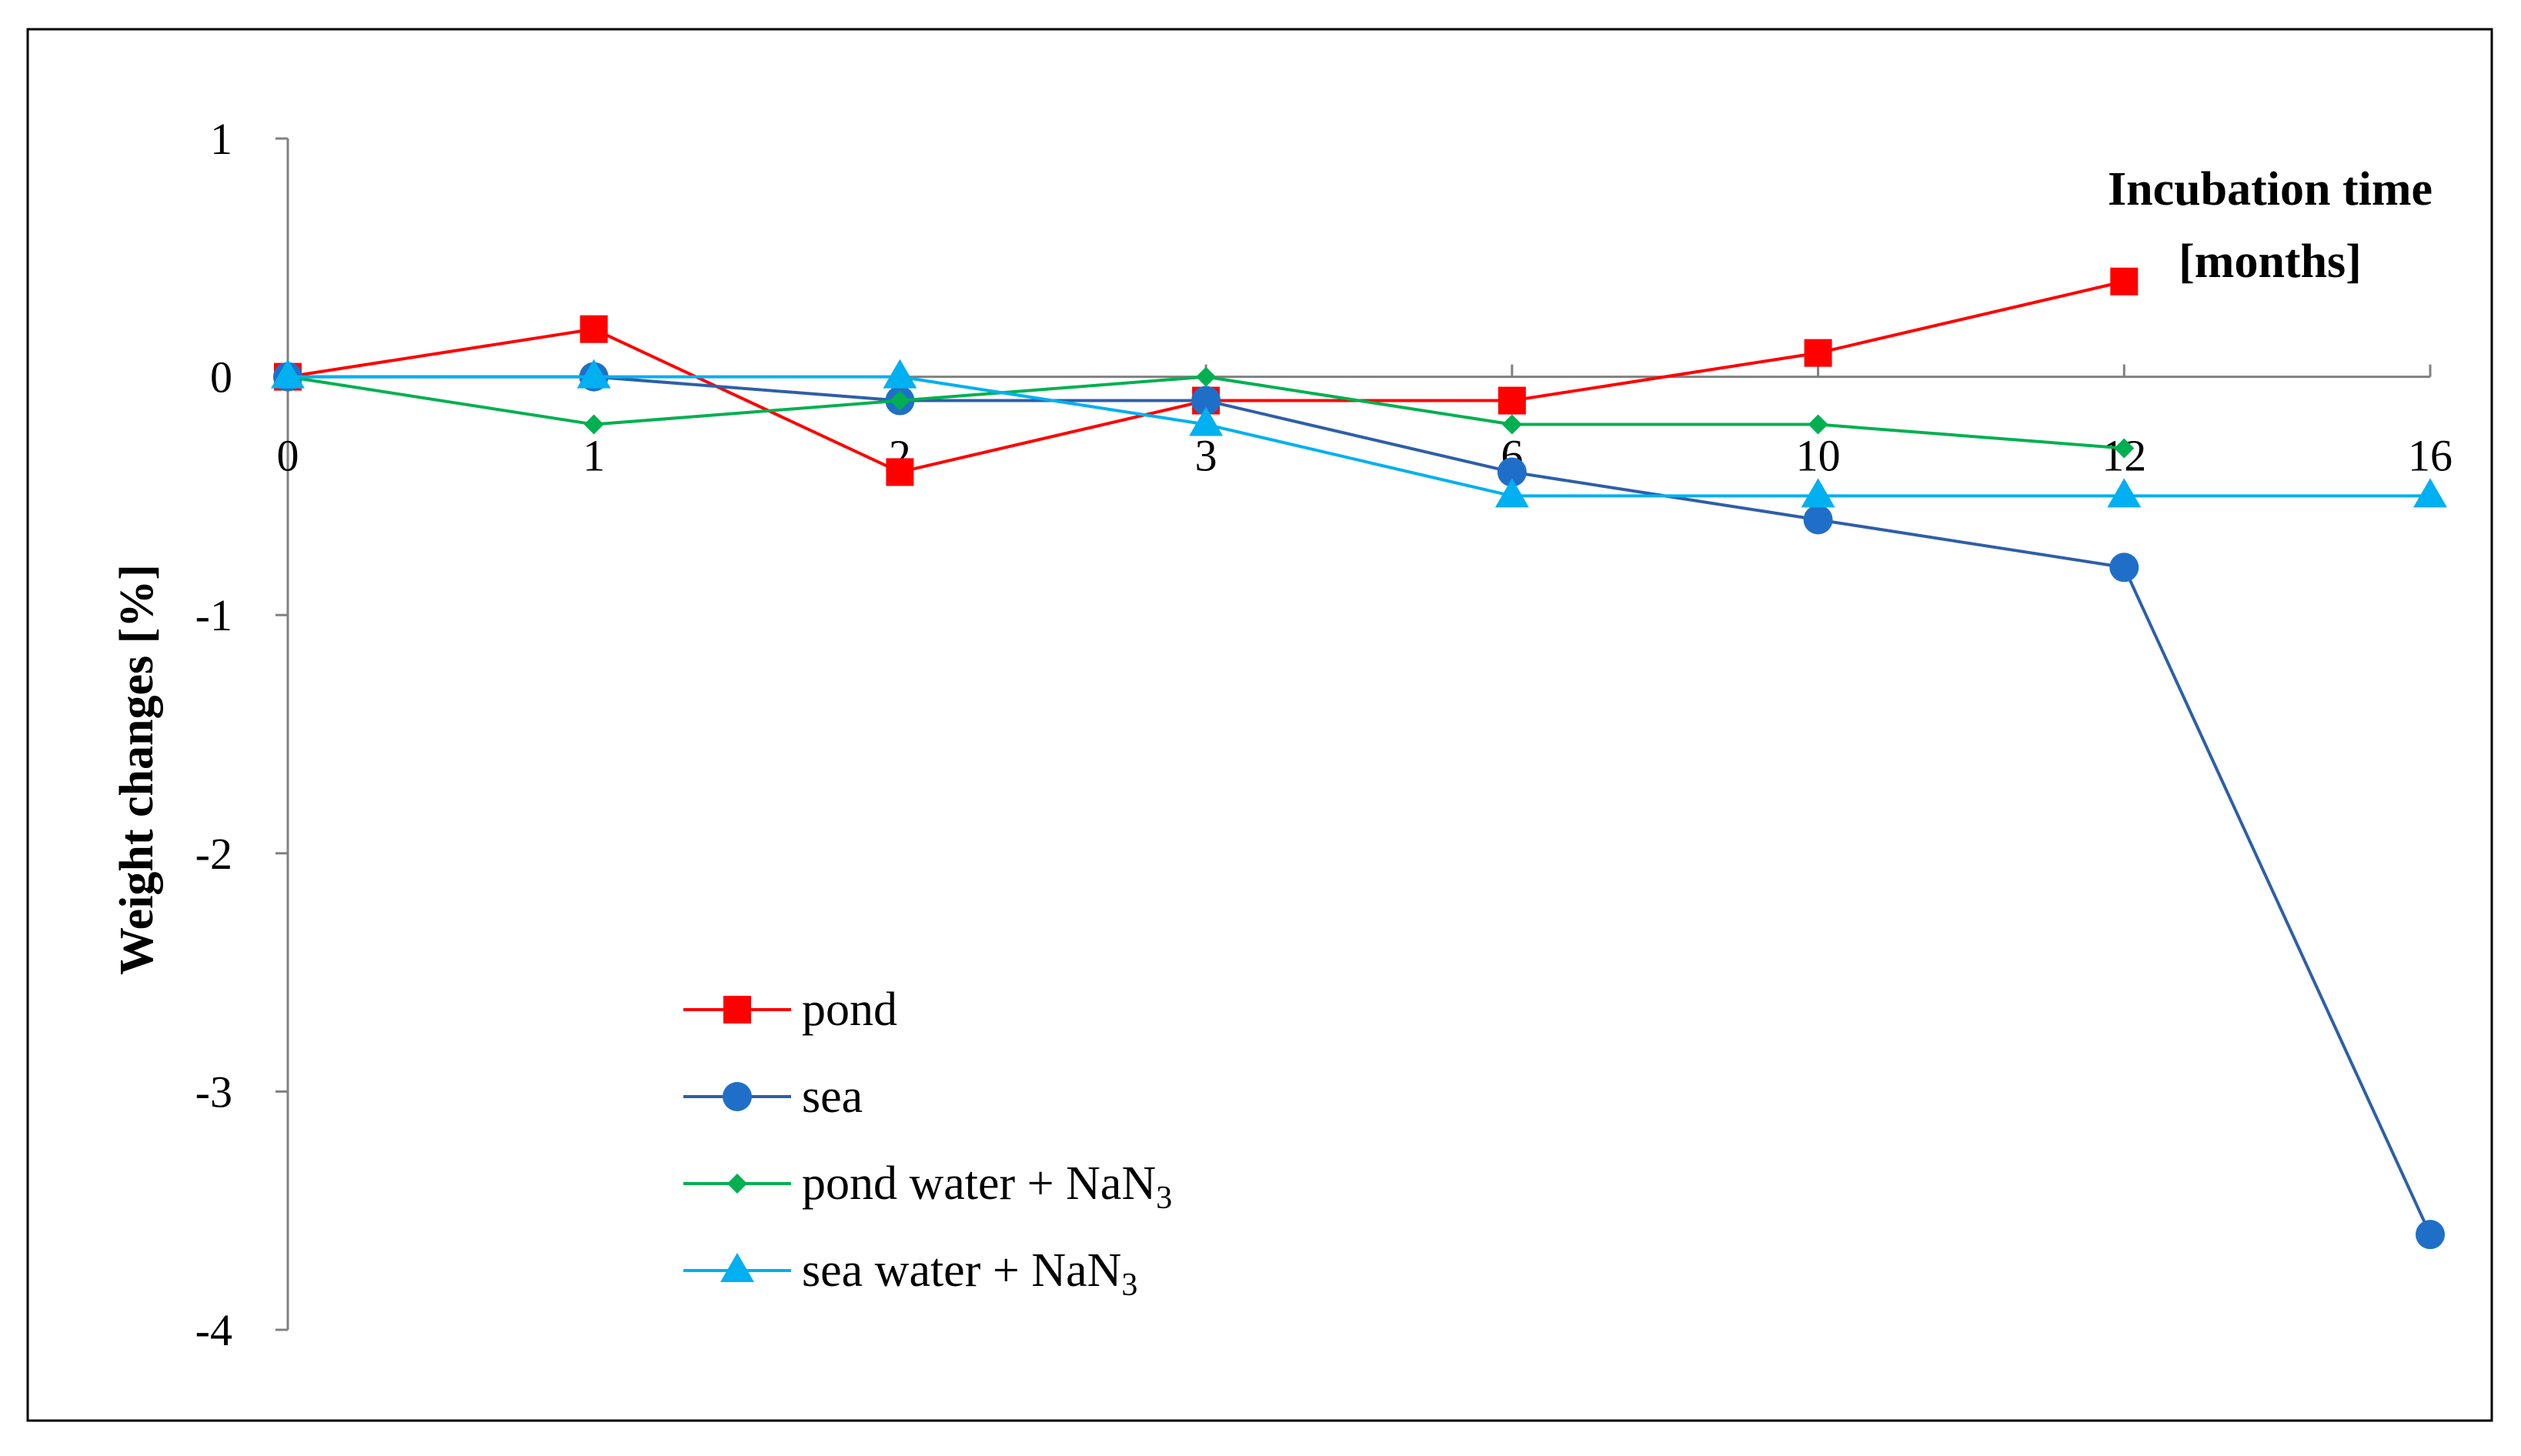  I want to click on y-axis: 1 0 -1 -2 -3 -4, so click(242, 734).